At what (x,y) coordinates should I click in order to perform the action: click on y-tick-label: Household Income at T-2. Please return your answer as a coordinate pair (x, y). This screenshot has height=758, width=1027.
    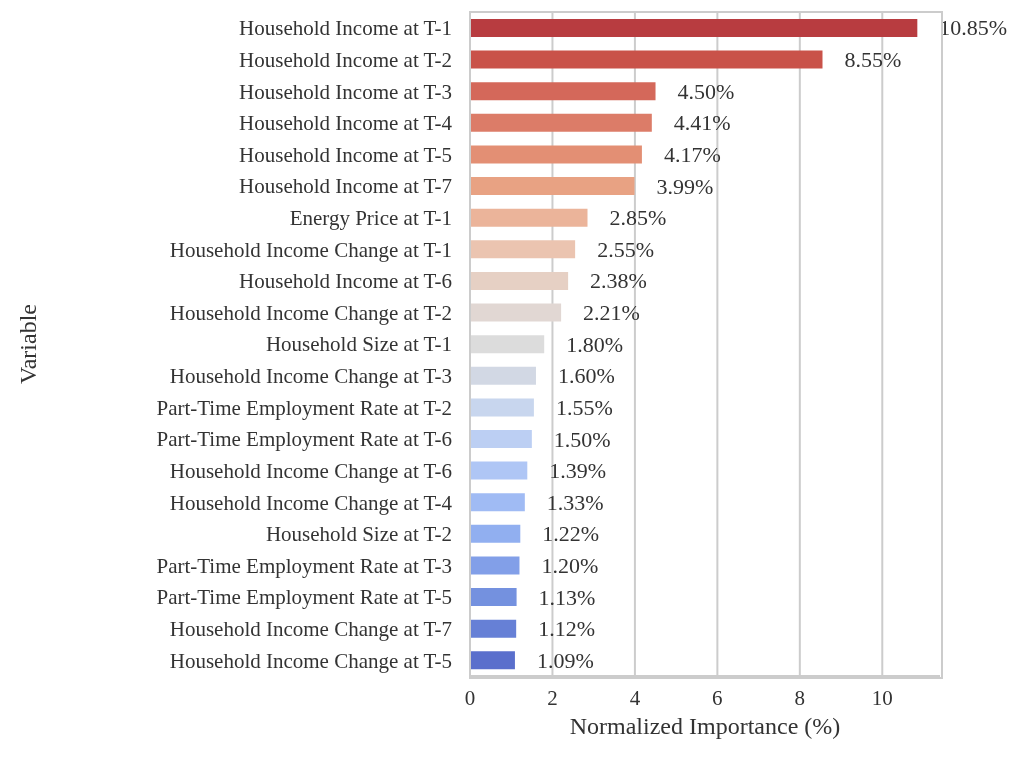
    Looking at the image, I should click on (345, 59).